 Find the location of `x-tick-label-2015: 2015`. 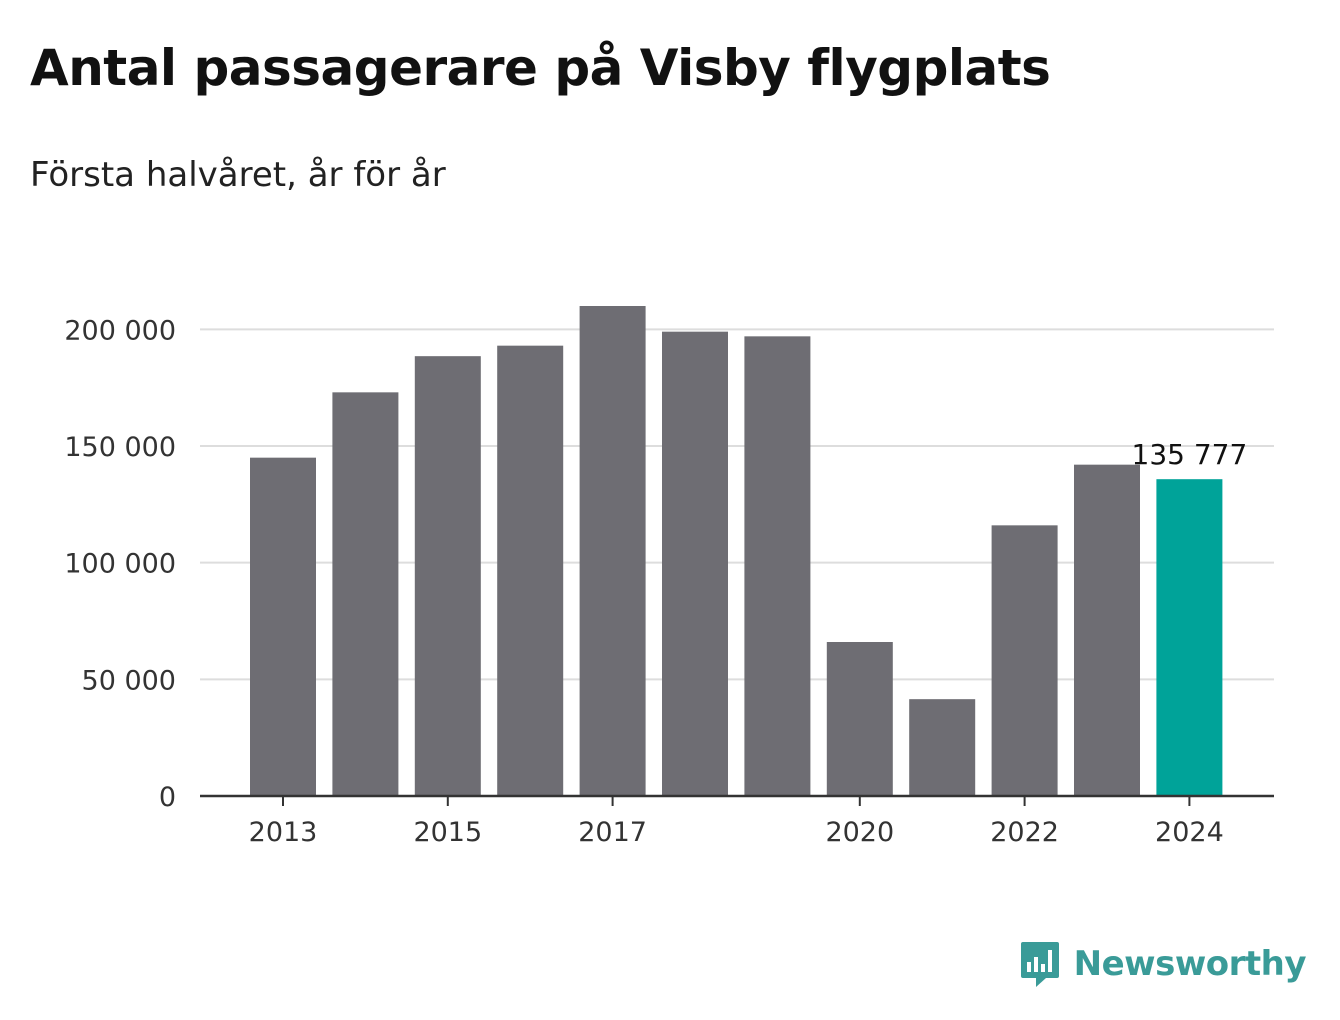

x-tick-label-2015: 2015 is located at coordinates (447, 832).